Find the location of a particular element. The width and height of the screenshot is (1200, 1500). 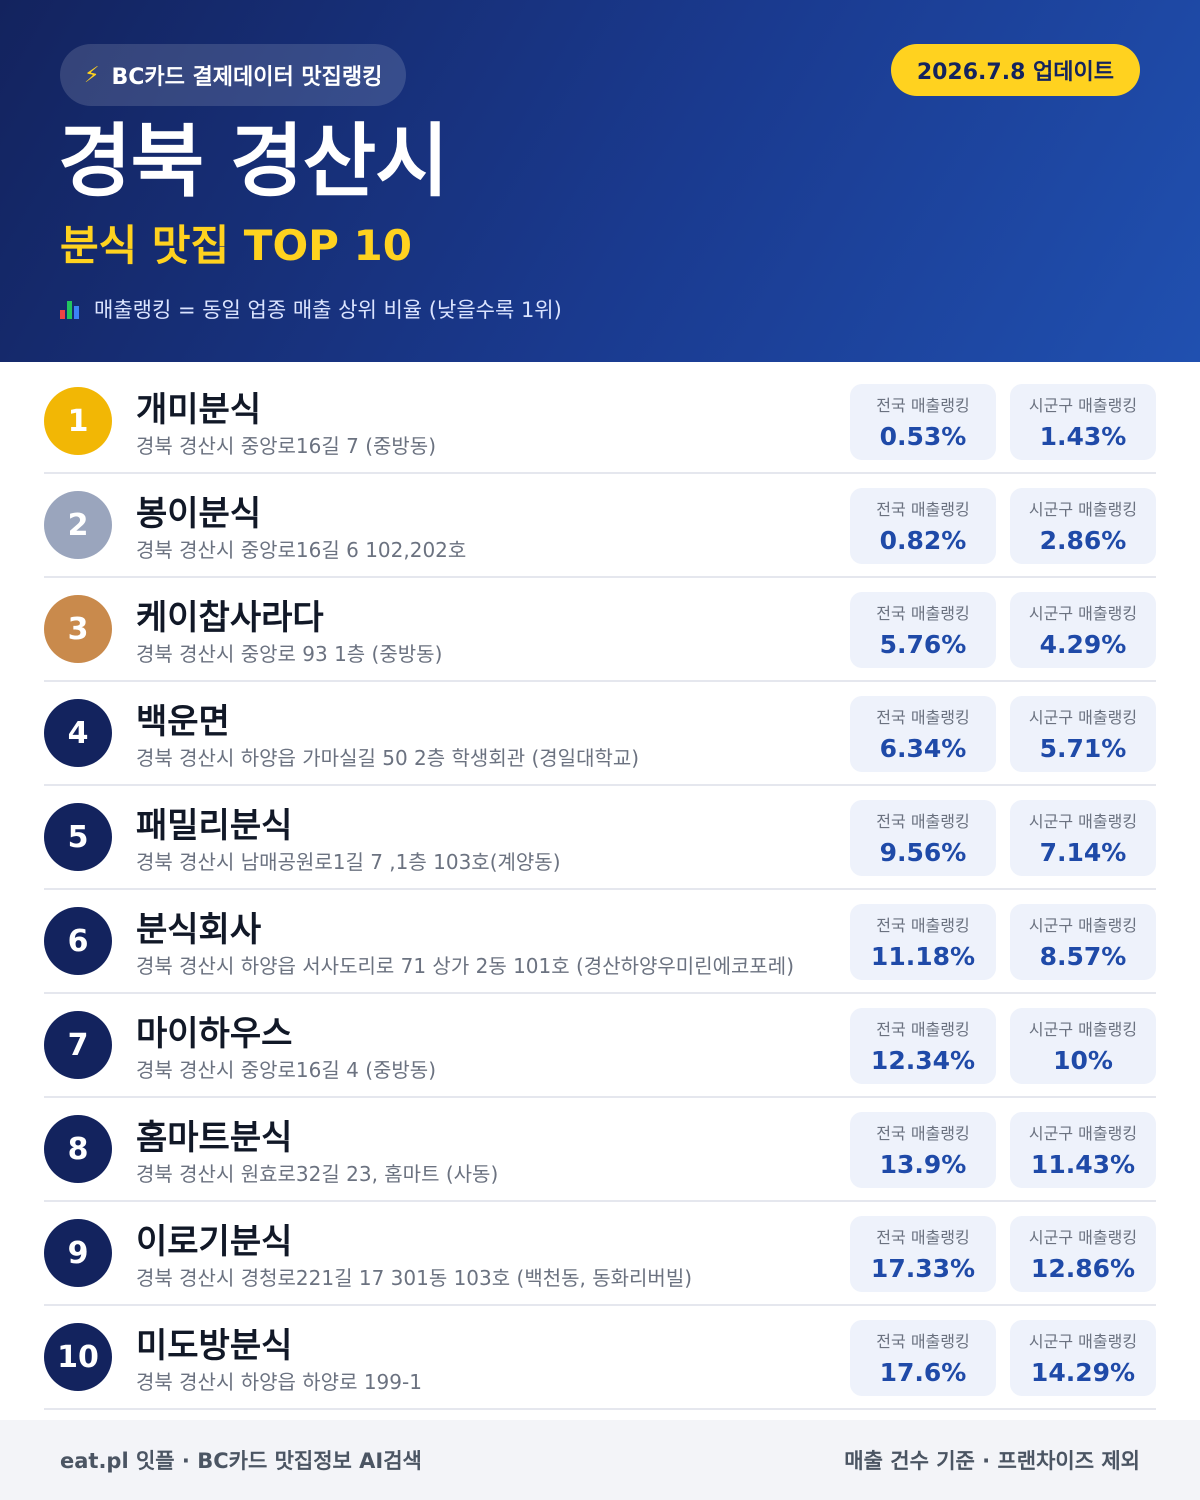

bar-chart-icon is located at coordinates (71, 309).